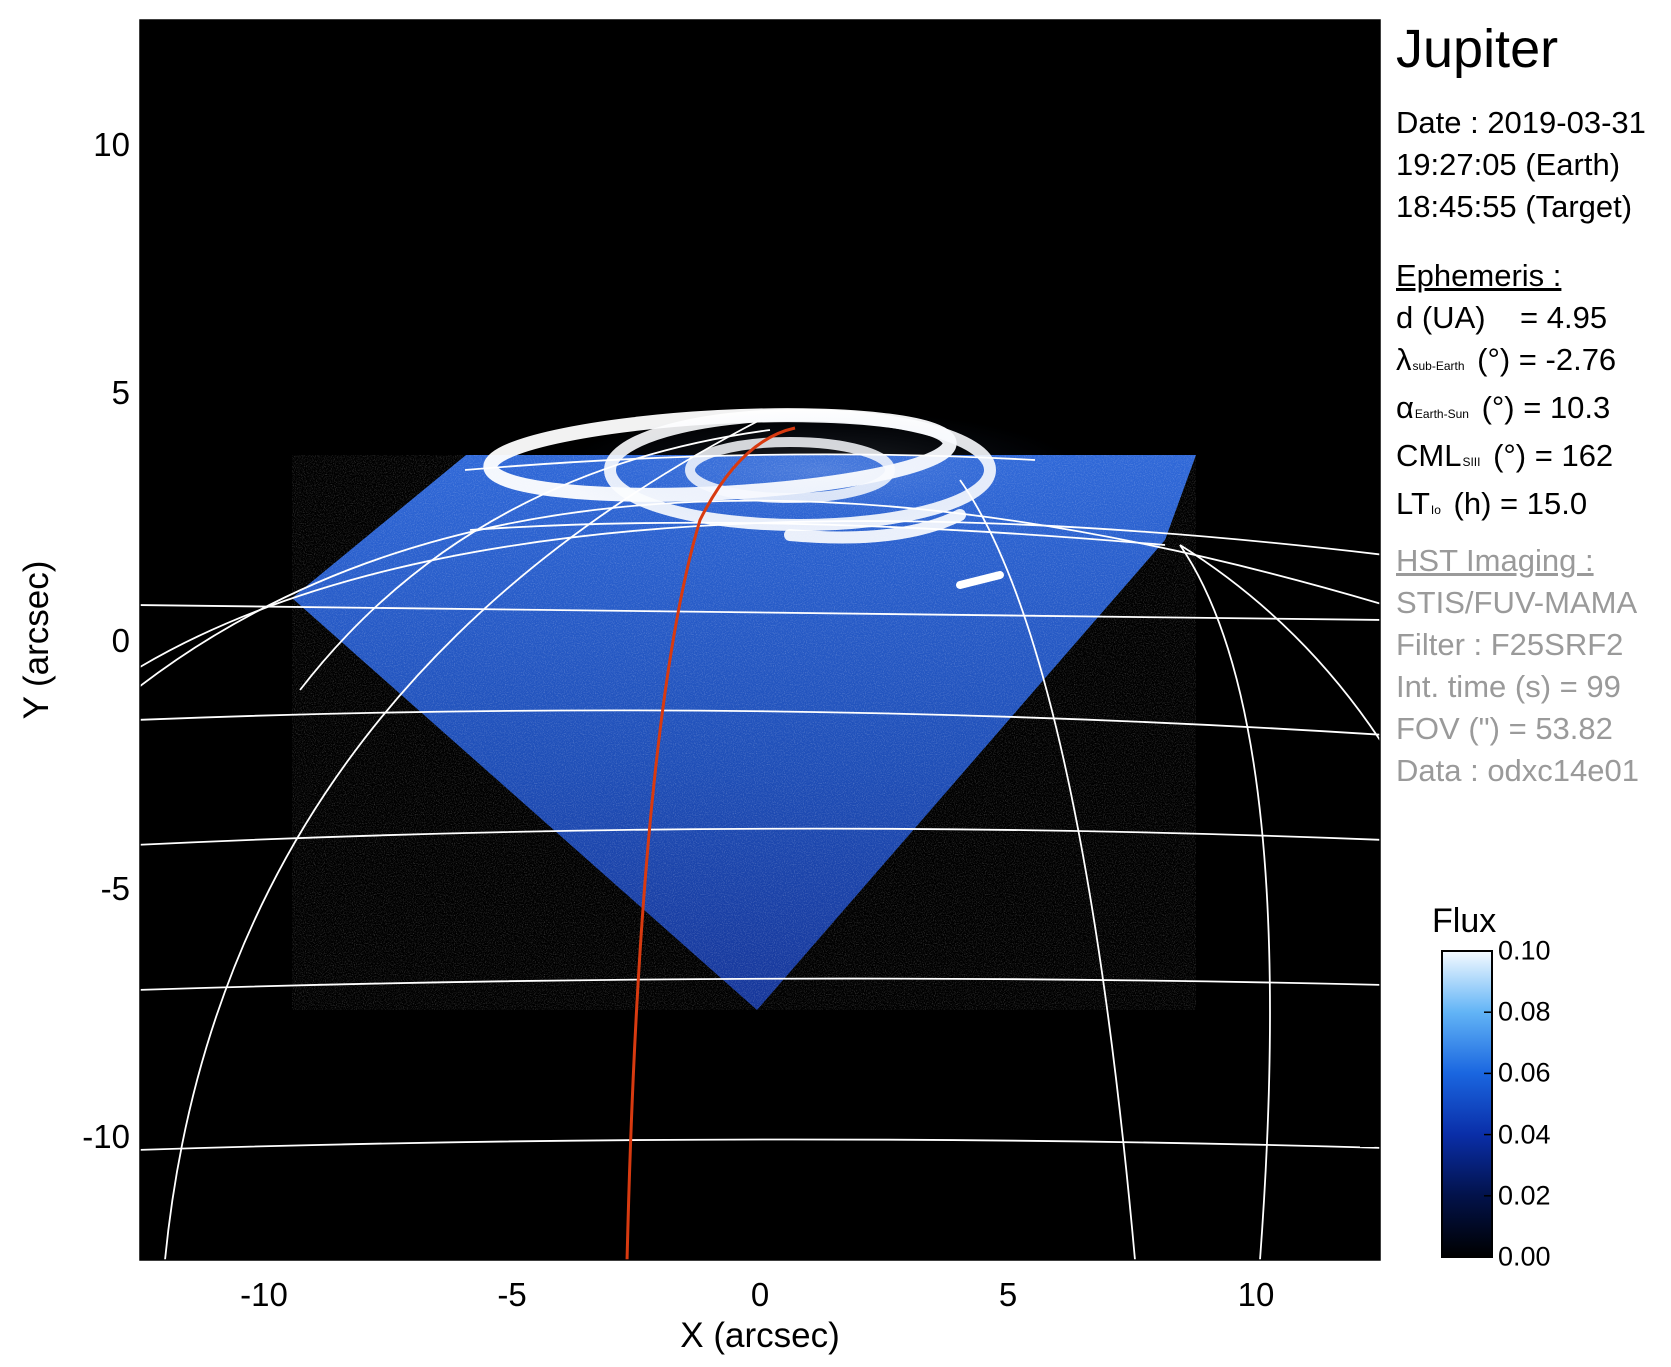 The width and height of the screenshot is (1671, 1367). Describe the element at coordinates (1524, 1256) in the screenshot. I see `colorbar-tick-label: 0.00` at that location.